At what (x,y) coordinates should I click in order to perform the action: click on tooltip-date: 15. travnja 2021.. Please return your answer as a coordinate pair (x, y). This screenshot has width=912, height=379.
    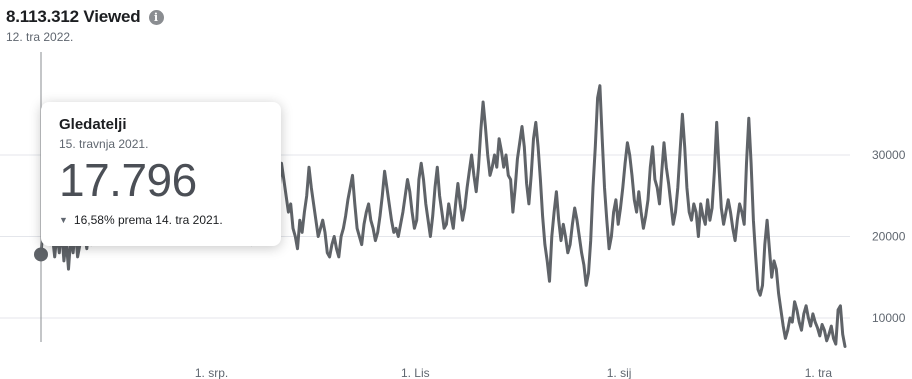
    Looking at the image, I should click on (104, 144).